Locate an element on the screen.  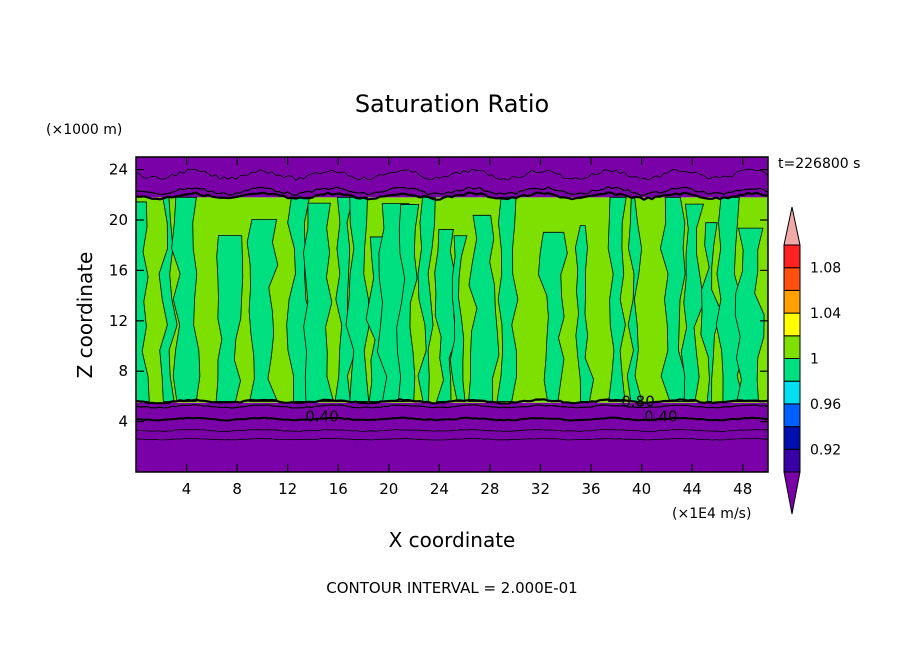
x-tick-label: 4 is located at coordinates (187, 489).